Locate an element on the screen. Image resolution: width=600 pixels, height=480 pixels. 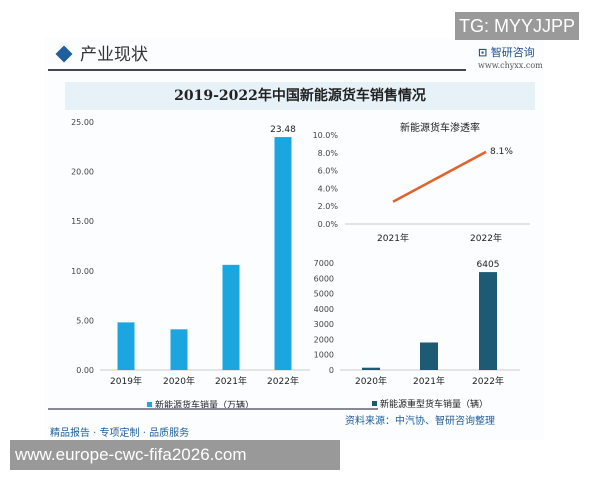
y-tick-label: 20.00 is located at coordinates (82, 172).